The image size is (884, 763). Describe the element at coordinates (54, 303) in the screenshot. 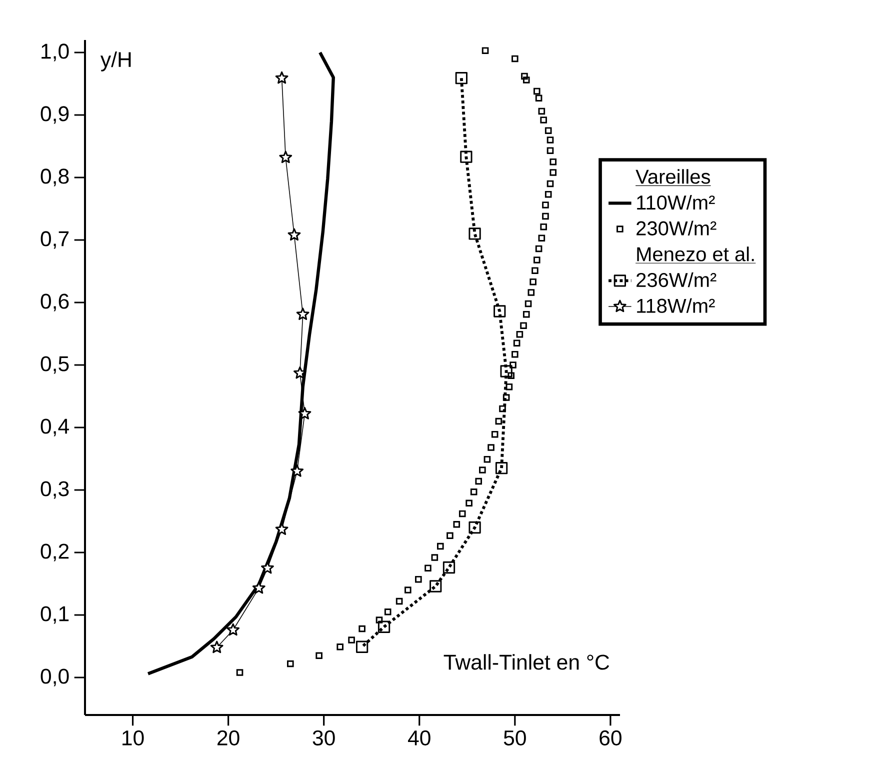

I see `y-tick-label: 0,6` at that location.